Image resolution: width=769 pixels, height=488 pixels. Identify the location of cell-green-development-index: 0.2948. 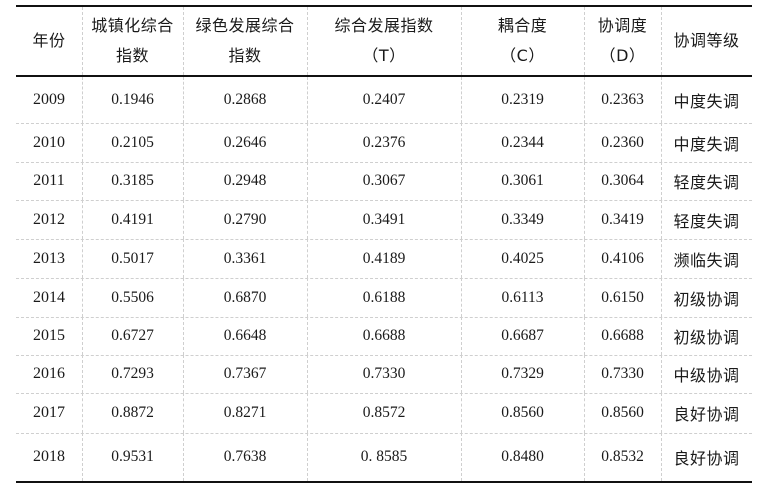
(245, 180).